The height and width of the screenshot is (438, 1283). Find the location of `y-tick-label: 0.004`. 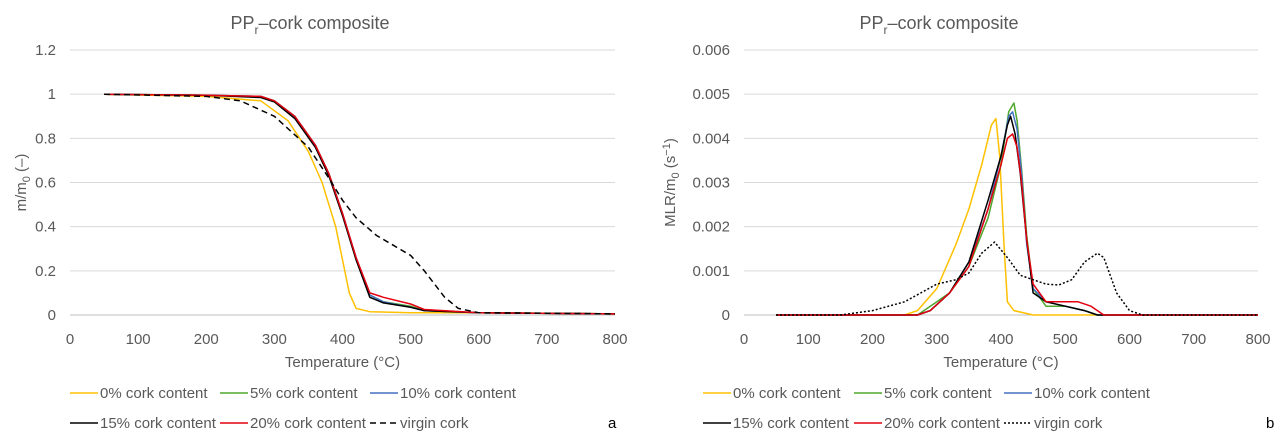

y-tick-label: 0.004 is located at coordinates (711, 138).